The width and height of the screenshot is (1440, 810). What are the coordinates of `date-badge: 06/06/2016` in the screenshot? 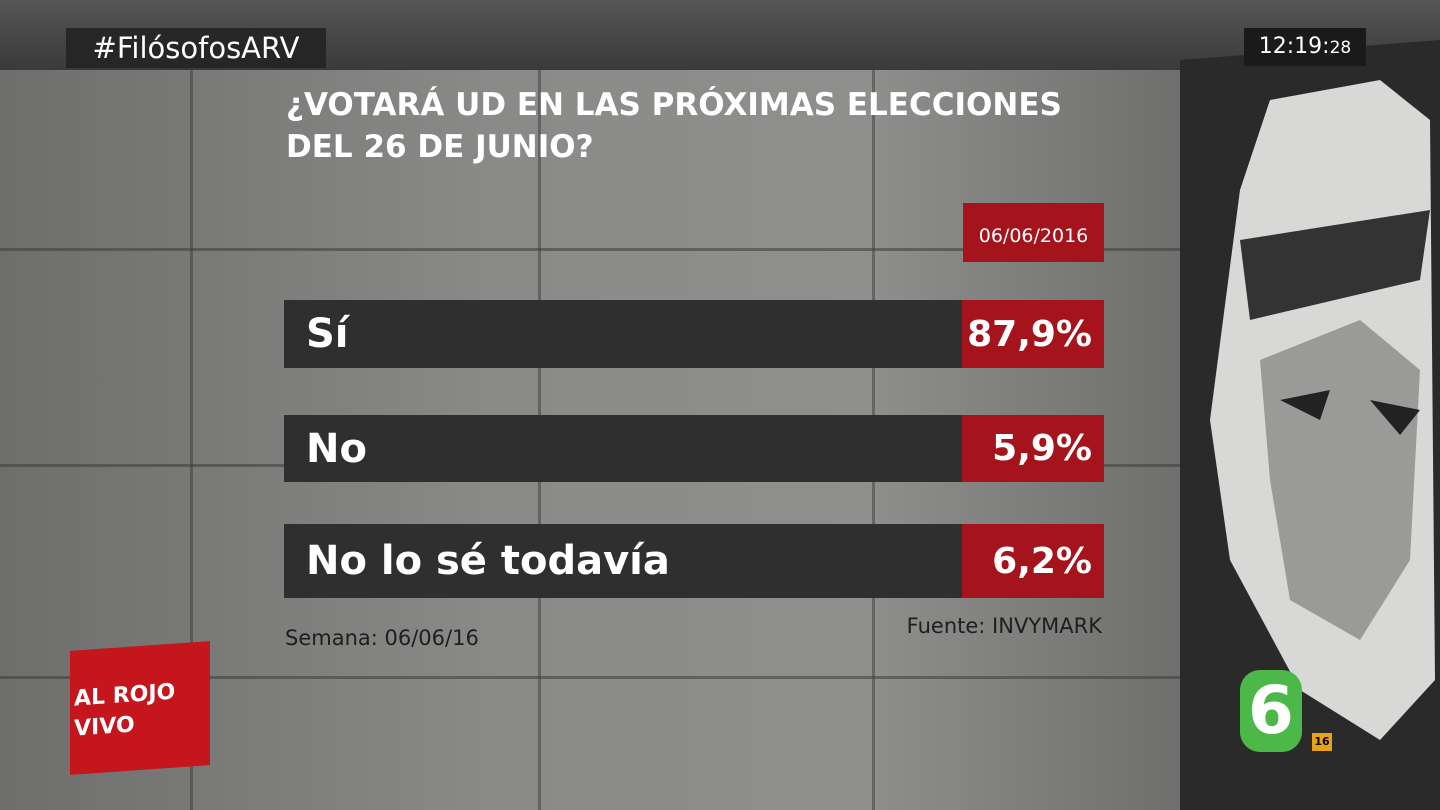 It's located at (1033, 232).